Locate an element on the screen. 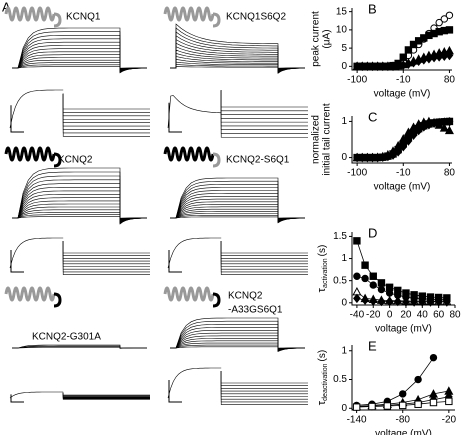  x-tick-label: 0 is located at coordinates (390, 315).